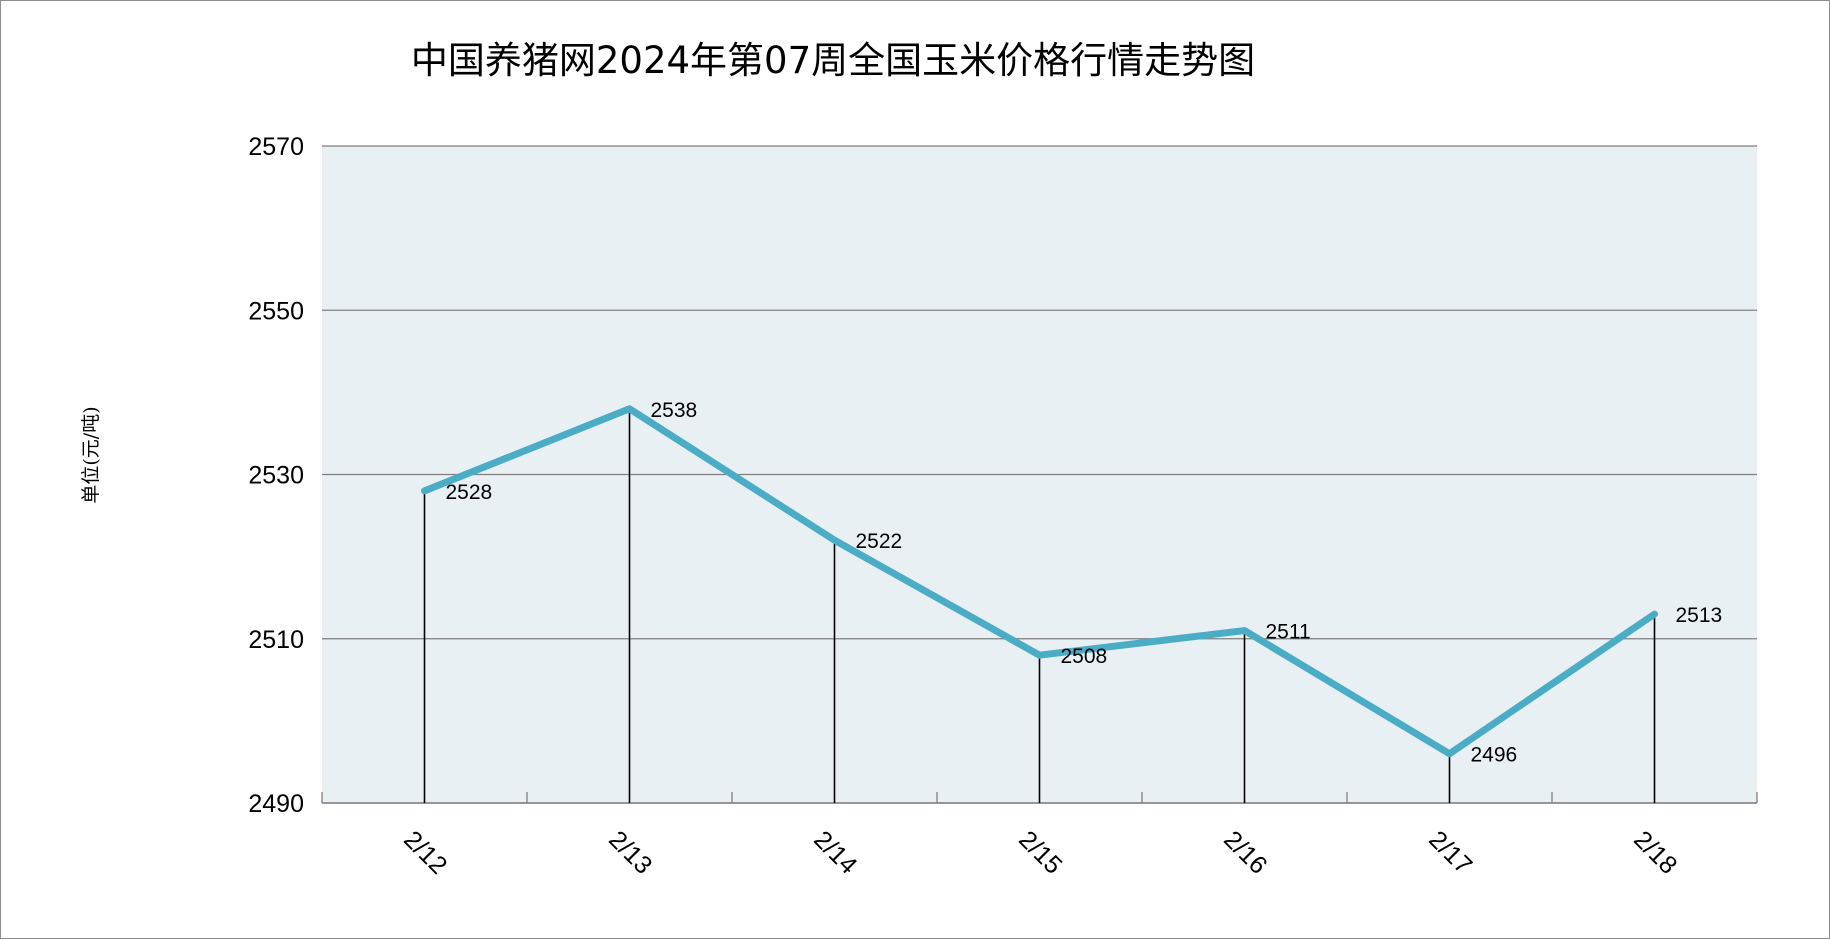 This screenshot has height=939, width=1830. I want to click on data-label: 2528, so click(469, 492).